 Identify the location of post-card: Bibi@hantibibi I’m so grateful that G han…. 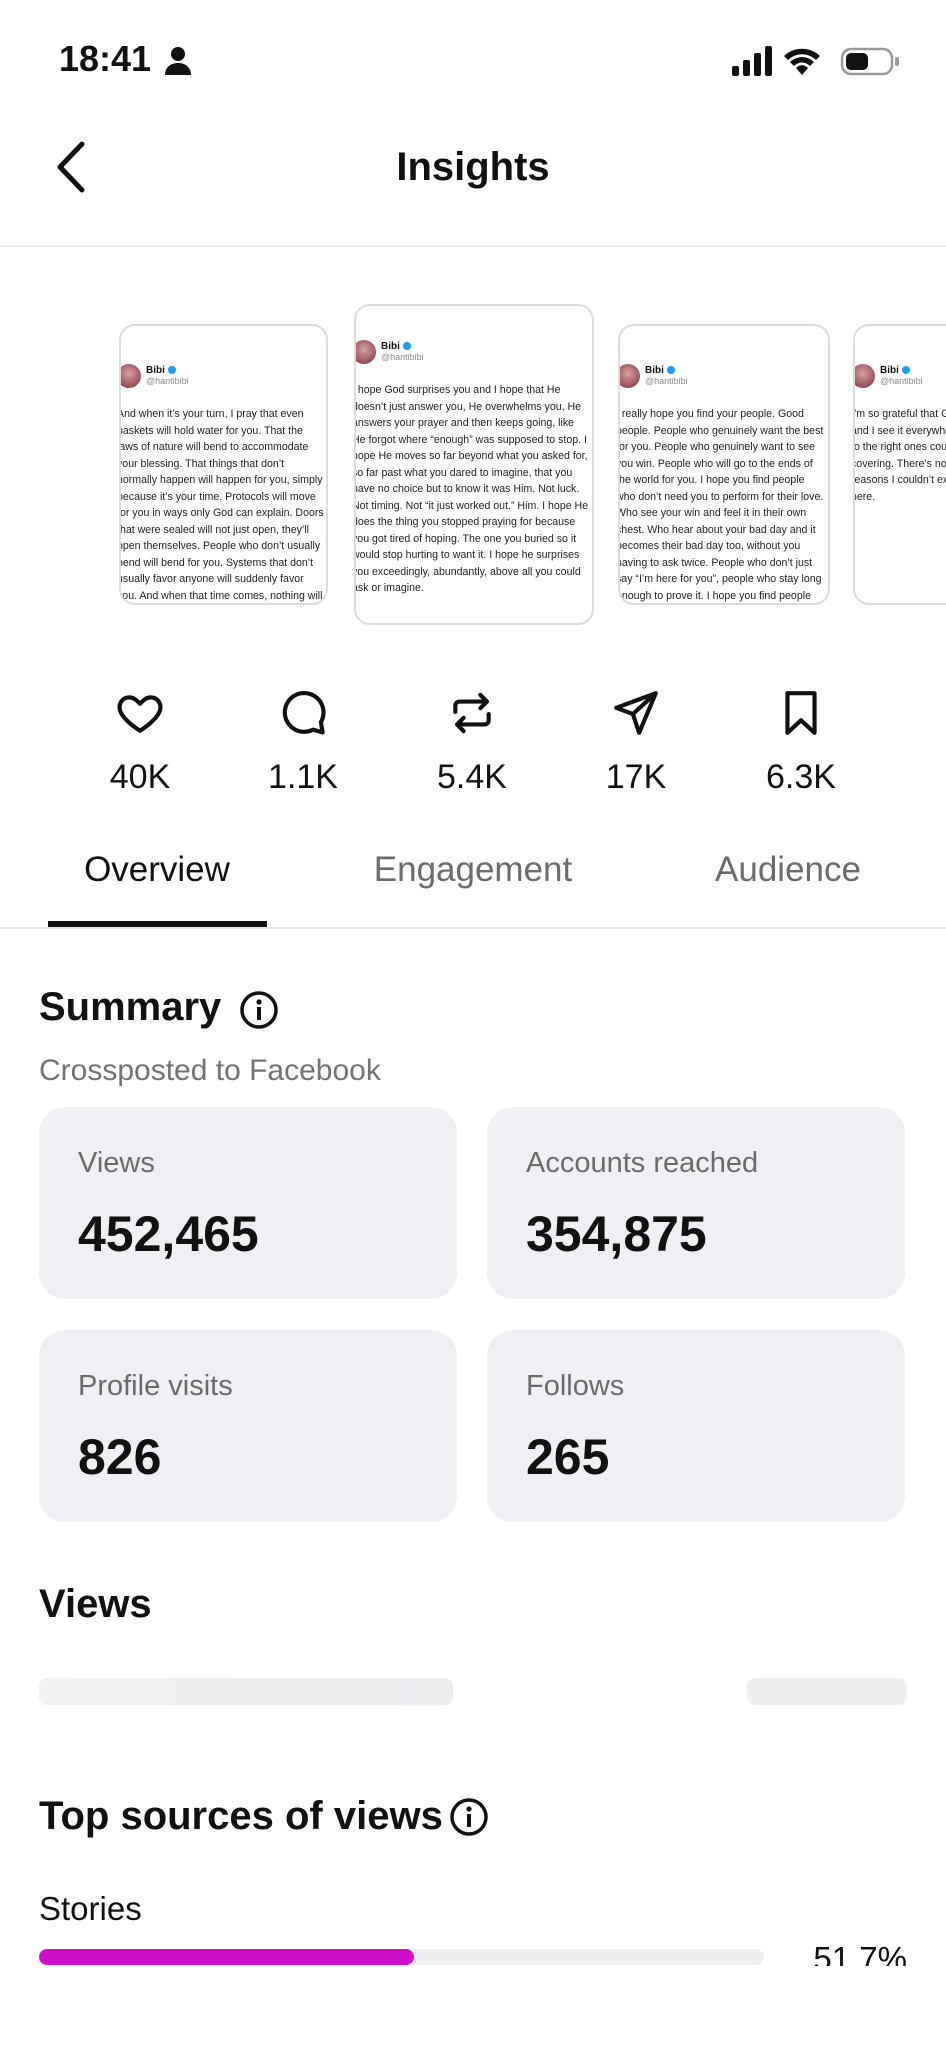
(899, 464).